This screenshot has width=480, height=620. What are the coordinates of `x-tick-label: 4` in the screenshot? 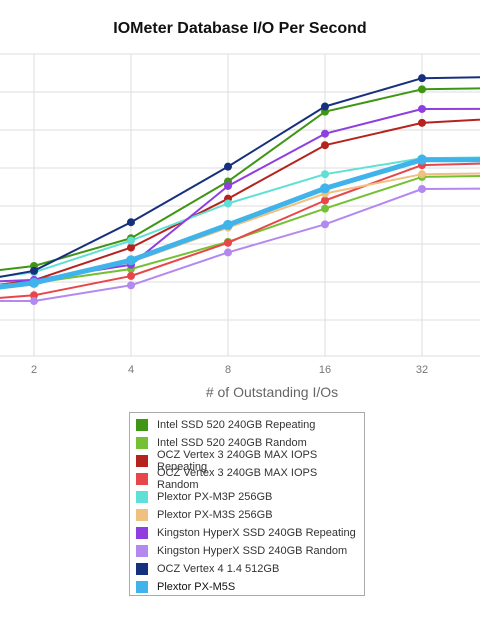 It's located at (131, 370).